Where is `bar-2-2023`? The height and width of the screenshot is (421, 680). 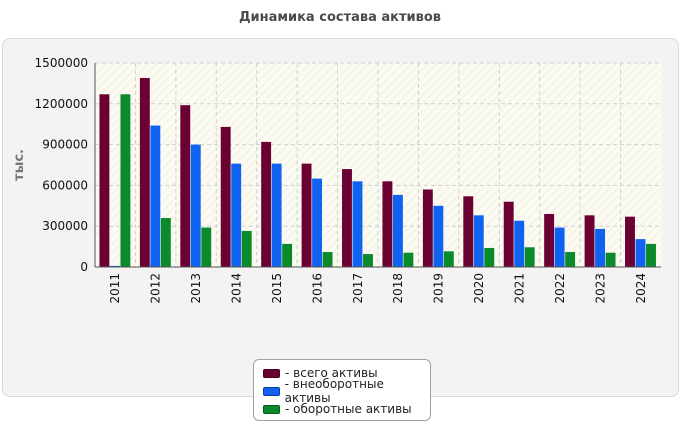 bar-2-2023 is located at coordinates (600, 247).